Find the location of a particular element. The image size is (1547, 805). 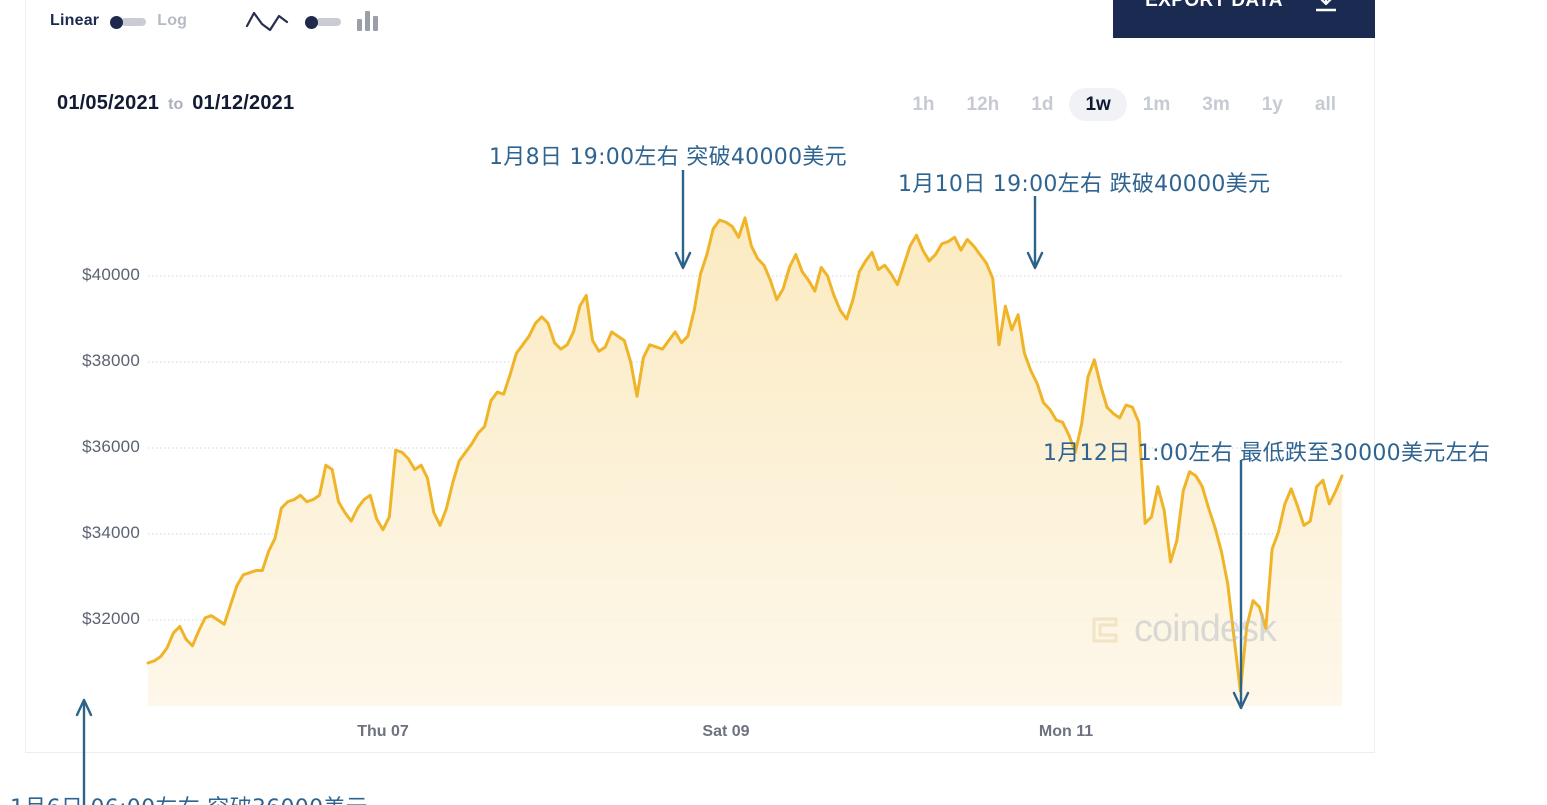

coindesk-watermark: coindesk is located at coordinates (1183, 629).